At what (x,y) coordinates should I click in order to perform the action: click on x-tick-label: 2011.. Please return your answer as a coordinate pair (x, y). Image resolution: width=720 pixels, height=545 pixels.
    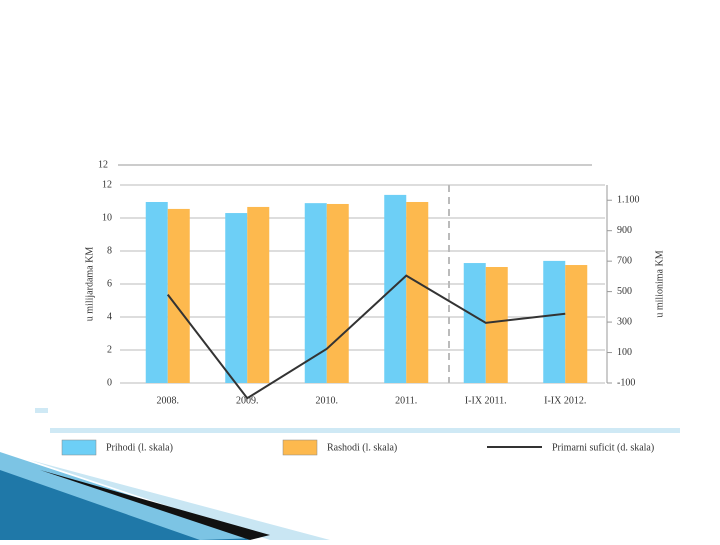
    Looking at the image, I should click on (406, 400).